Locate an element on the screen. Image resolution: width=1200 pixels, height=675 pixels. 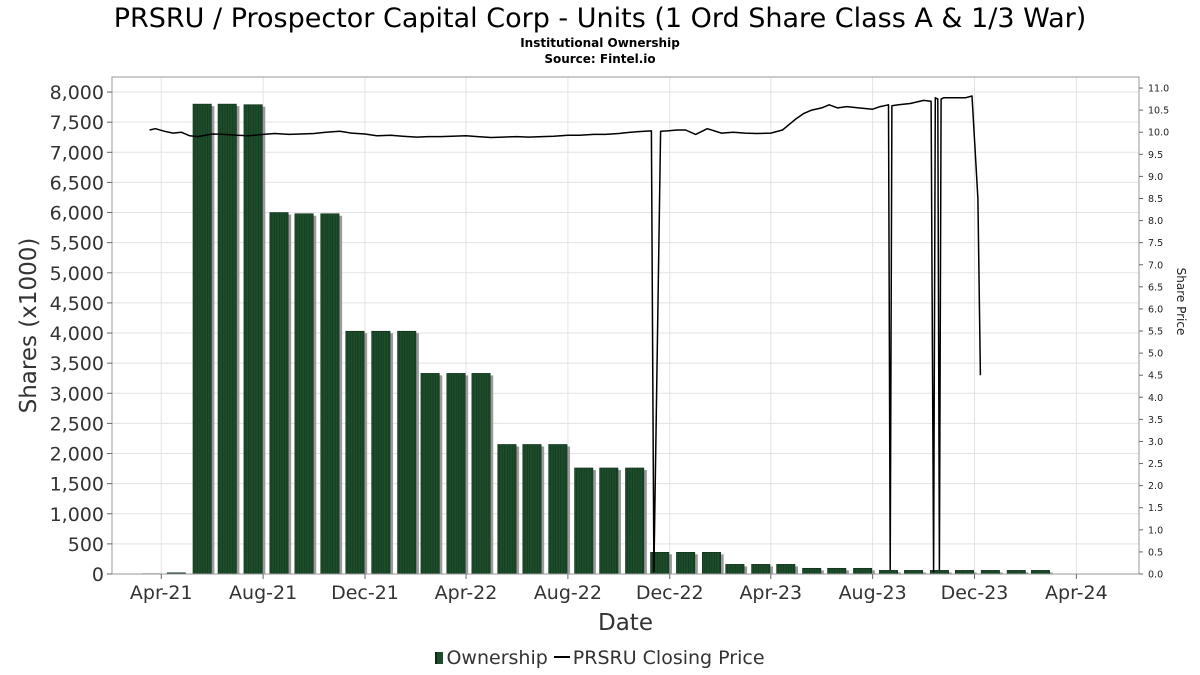
y2-tick-label: 6.5 is located at coordinates (1155, 287).